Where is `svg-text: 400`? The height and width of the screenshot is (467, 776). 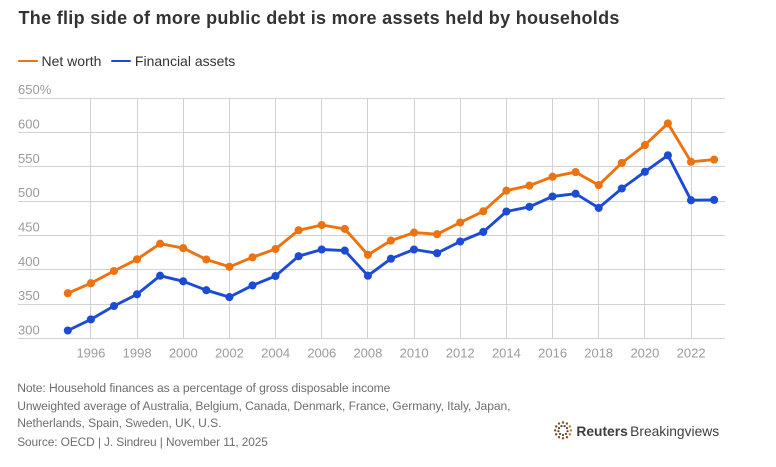 svg-text: 400 is located at coordinates (29, 261).